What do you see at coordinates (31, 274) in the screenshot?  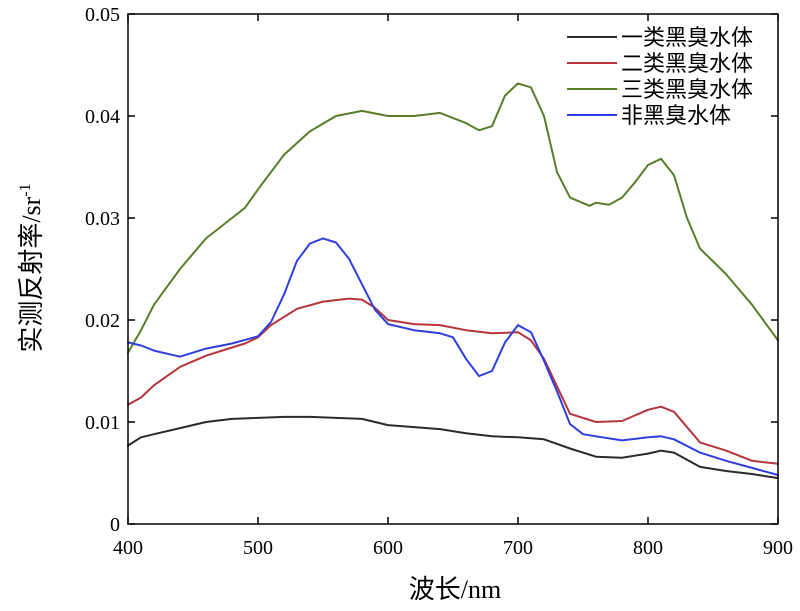 I see `y-axis-title-main: 实测反射率/sr` at bounding box center [31, 274].